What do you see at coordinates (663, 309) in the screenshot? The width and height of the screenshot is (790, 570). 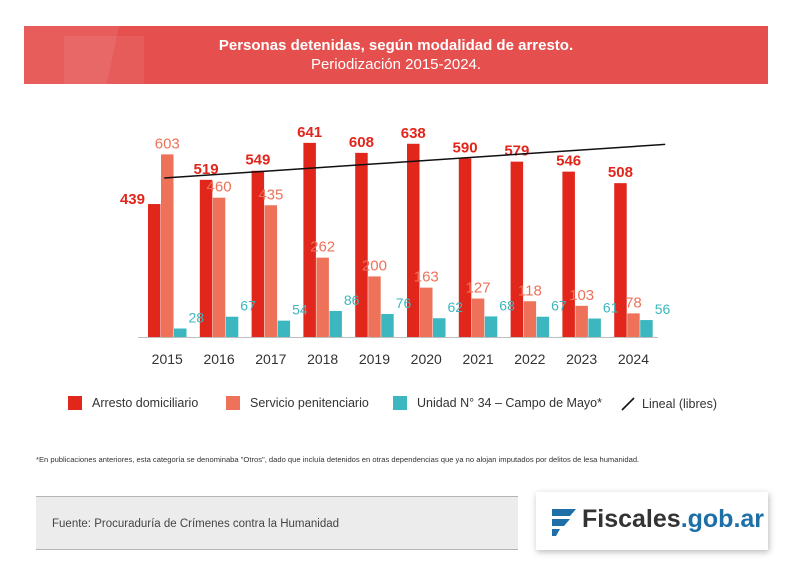 I see `data-label: 56` at bounding box center [663, 309].